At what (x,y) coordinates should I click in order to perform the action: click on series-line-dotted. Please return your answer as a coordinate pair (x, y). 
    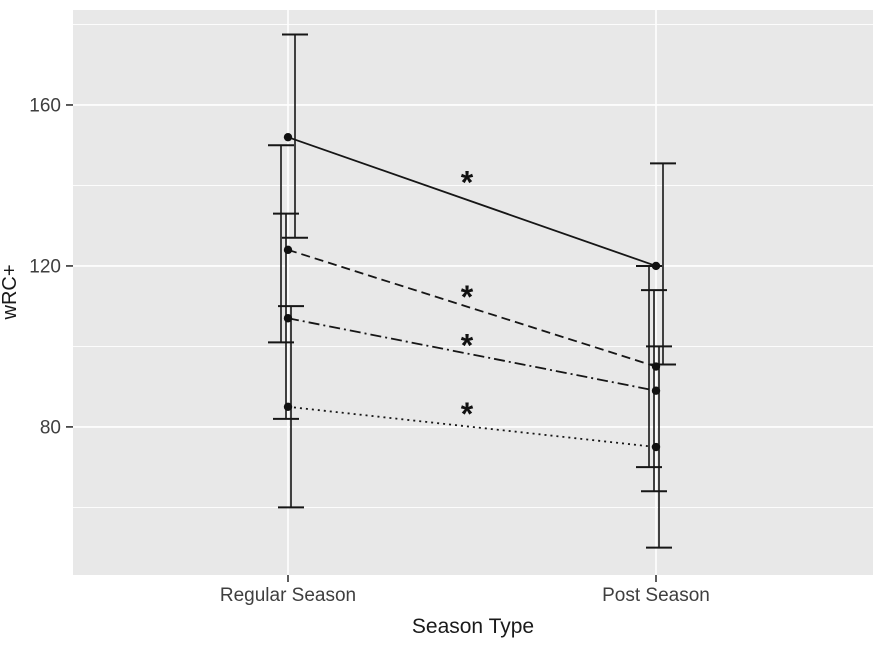
    Looking at the image, I should click on (472, 426).